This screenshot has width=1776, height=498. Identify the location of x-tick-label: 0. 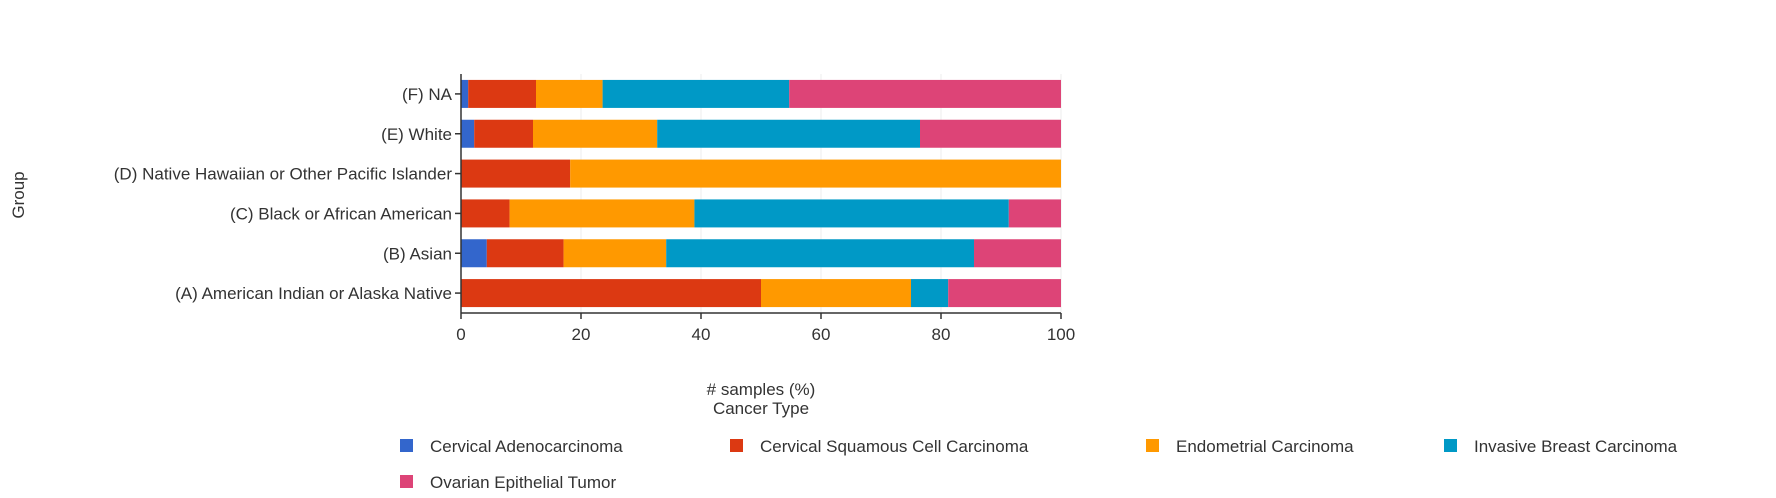
(460, 334).